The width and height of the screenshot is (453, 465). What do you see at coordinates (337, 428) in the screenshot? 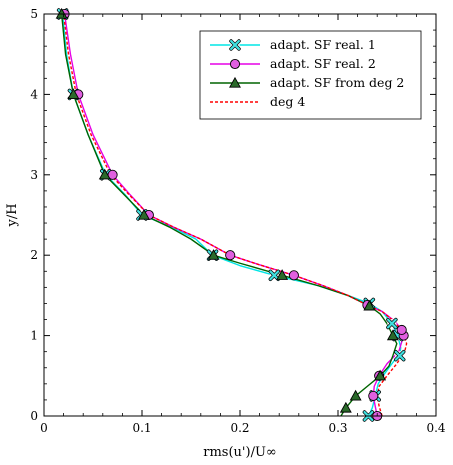
I see `x-tick-label: 0.3` at bounding box center [337, 428].